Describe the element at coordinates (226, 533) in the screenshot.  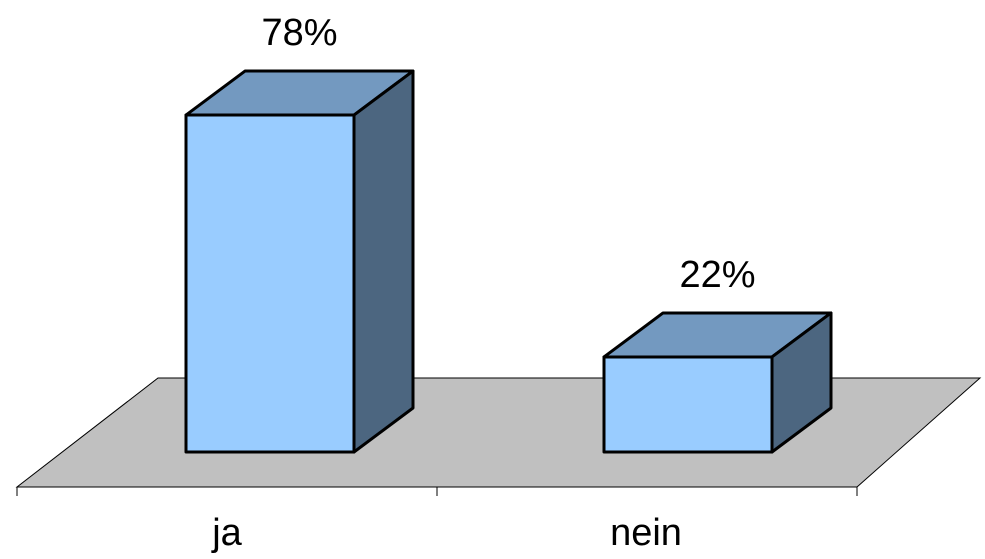
I see `category-label-ja: ja` at that location.